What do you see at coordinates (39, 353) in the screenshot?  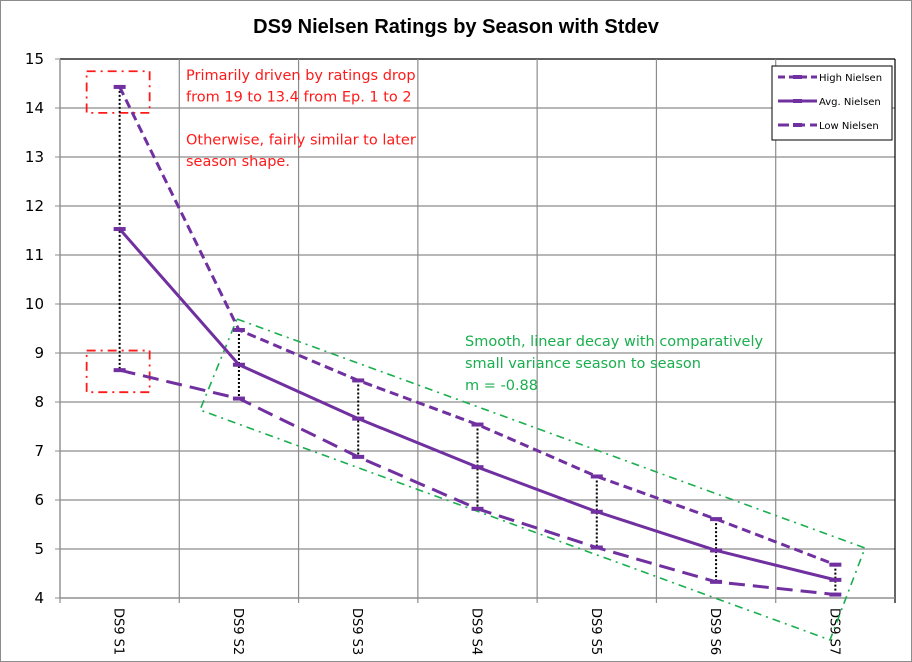 I see `y-tick-label: 9` at bounding box center [39, 353].